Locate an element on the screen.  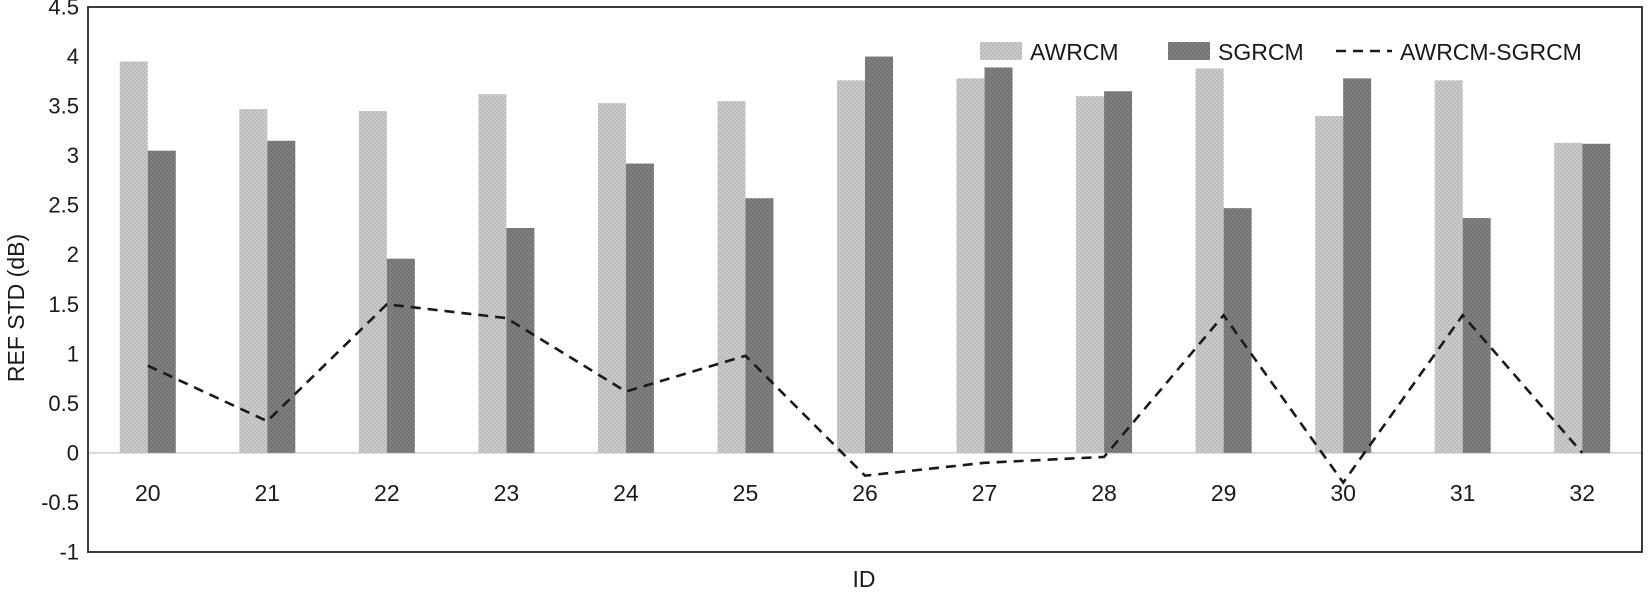
y-tick-2: 2 is located at coordinates (73, 254).